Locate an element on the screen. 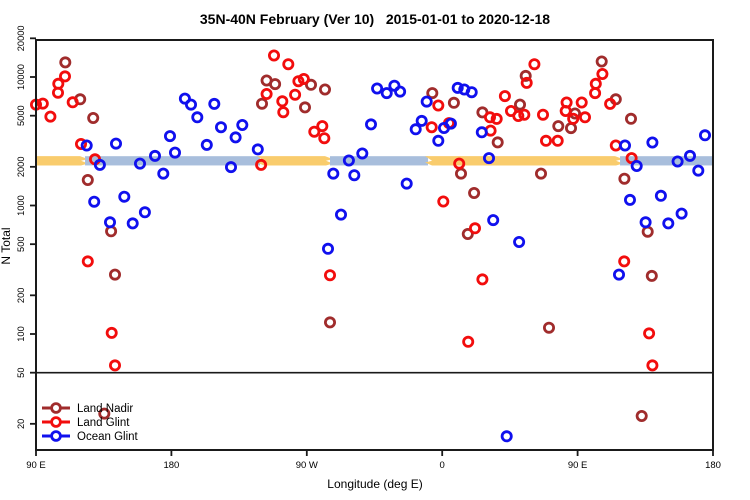 This screenshot has height=500, width=750. y-tick-label: 50 is located at coordinates (21, 373).